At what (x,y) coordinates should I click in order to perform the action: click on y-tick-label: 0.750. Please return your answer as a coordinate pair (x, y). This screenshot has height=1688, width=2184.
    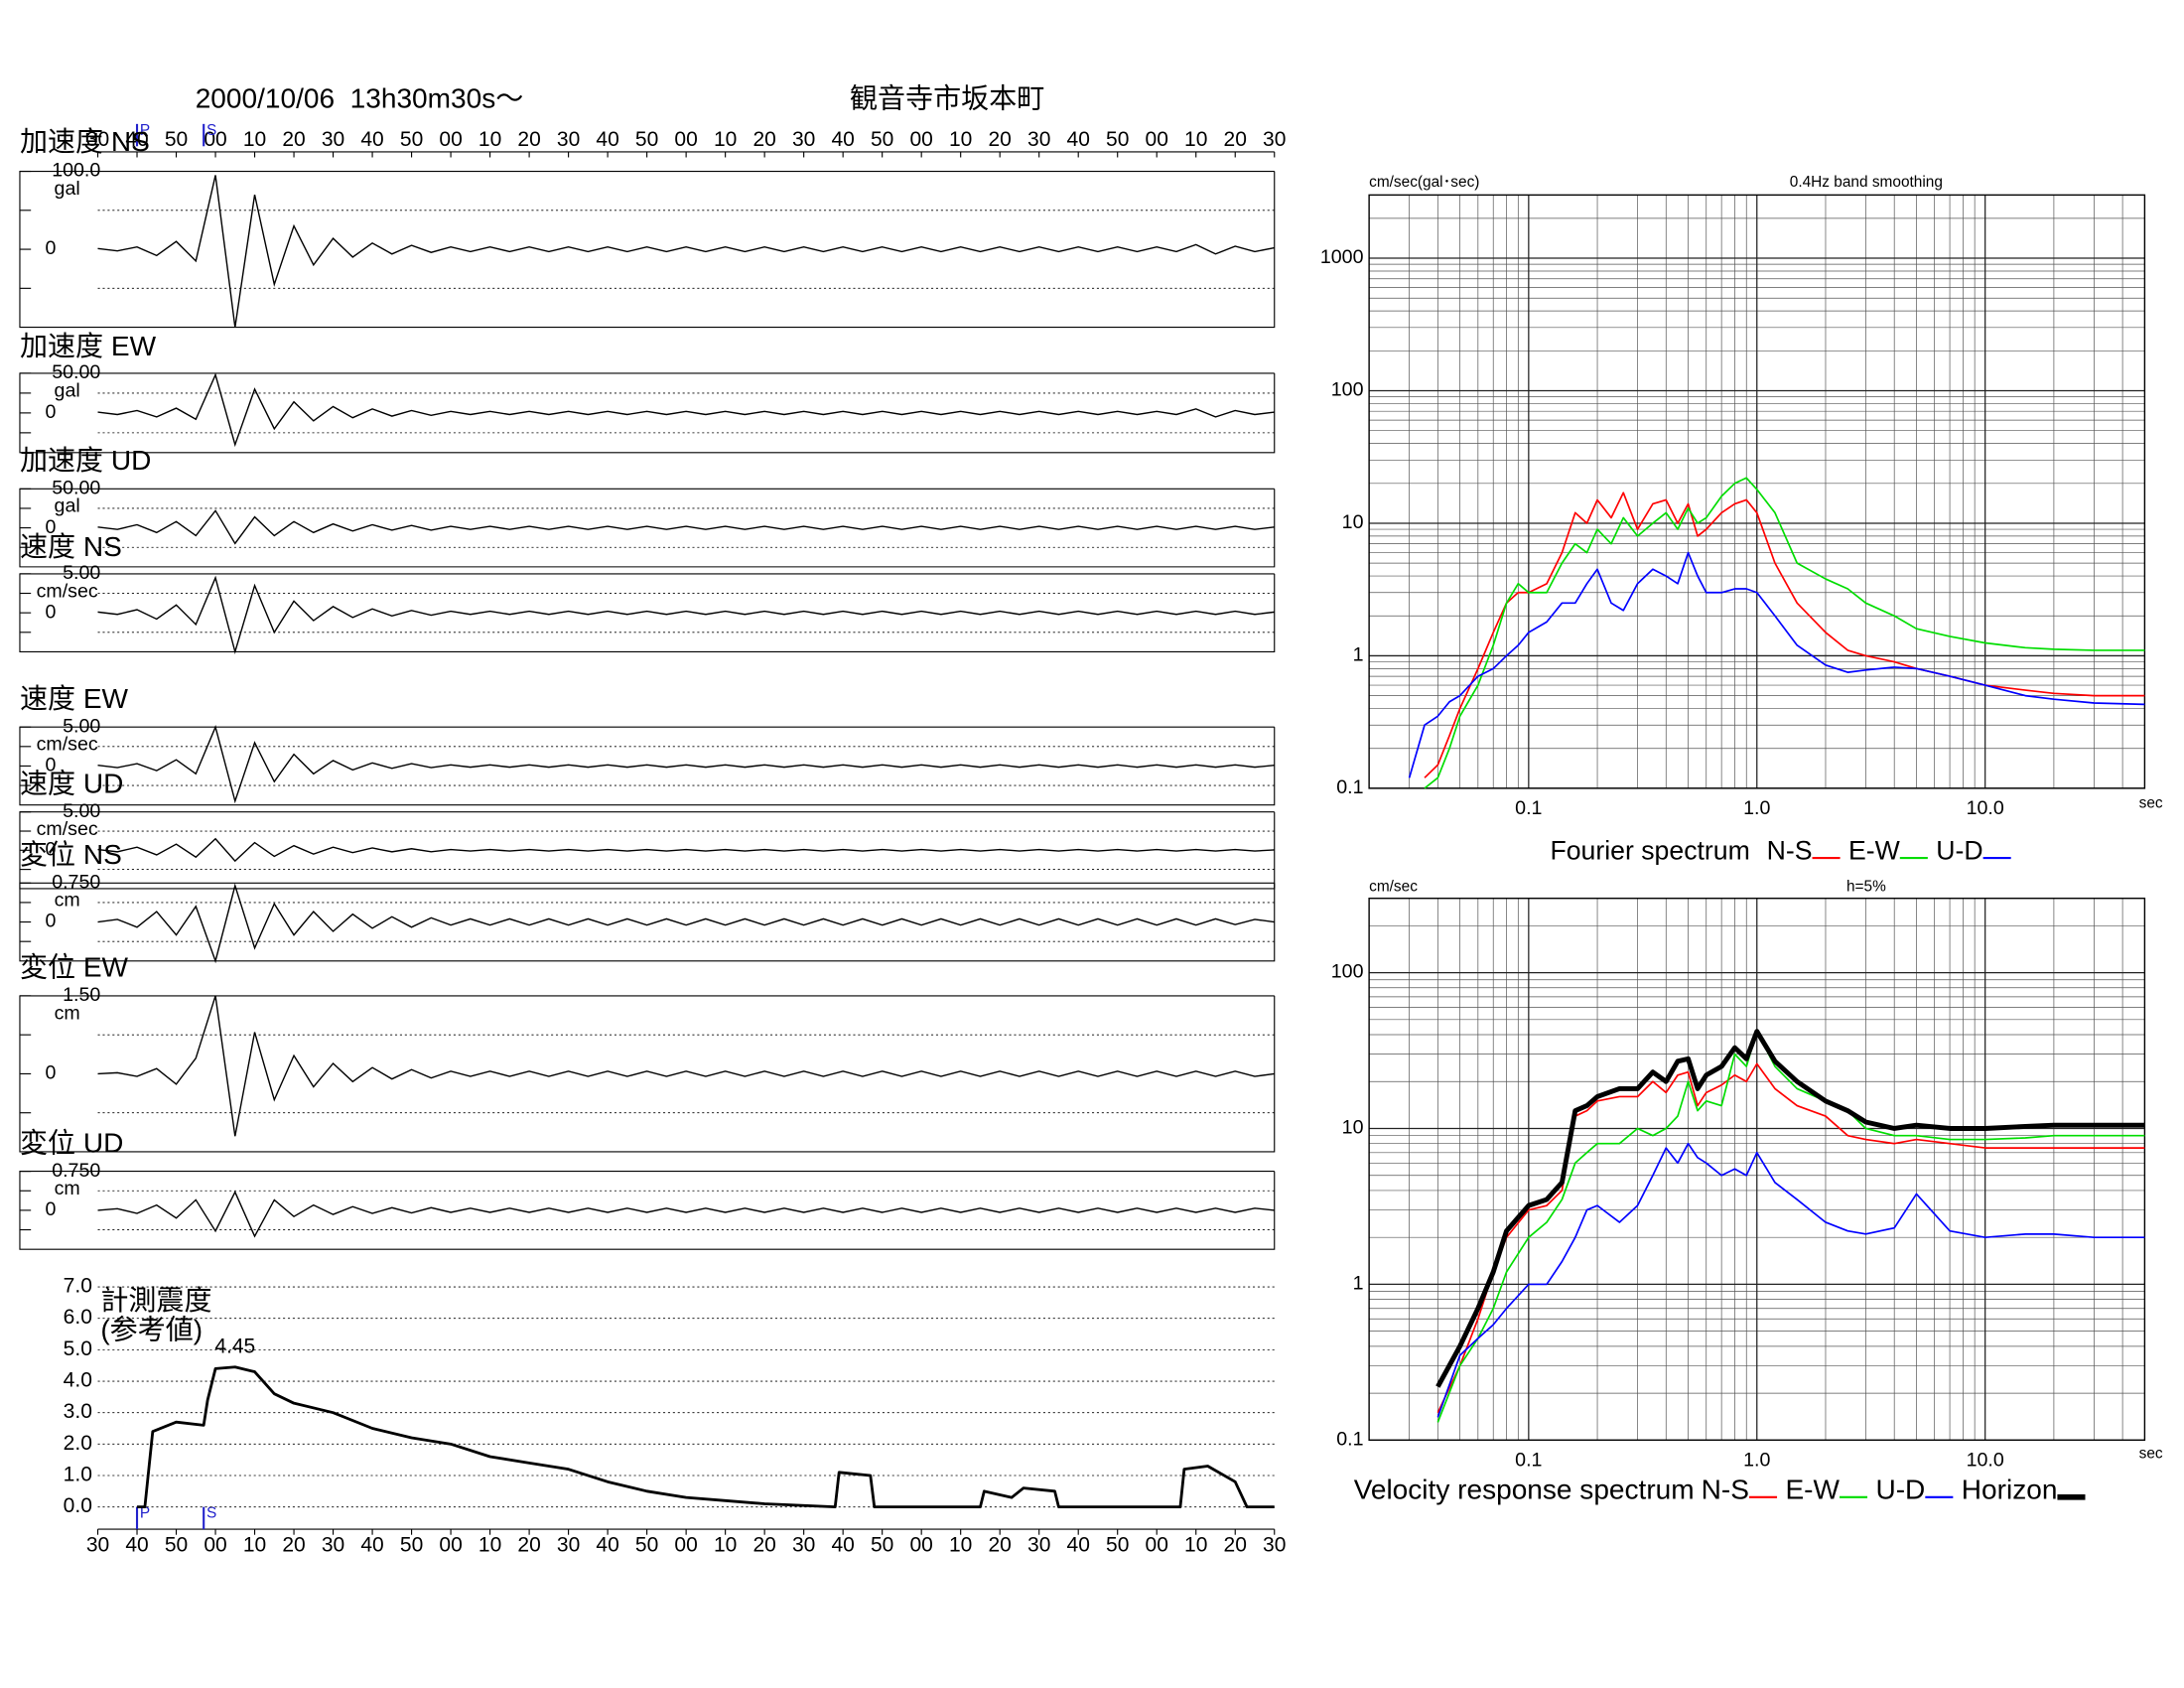
    Looking at the image, I should click on (76, 1171).